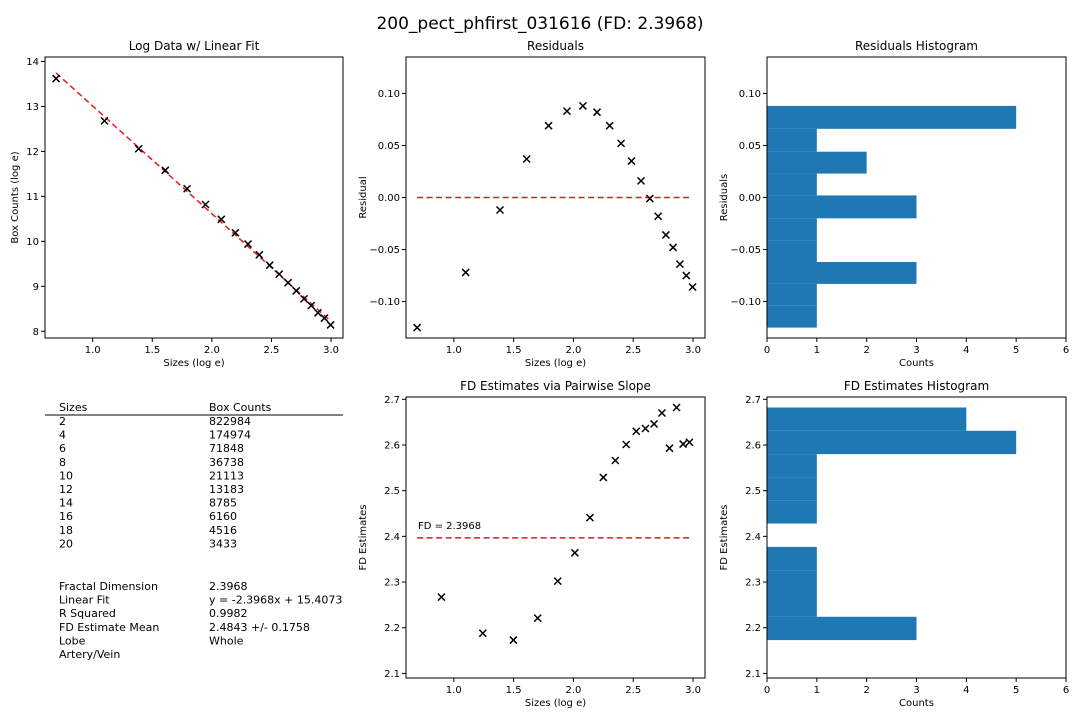  Describe the element at coordinates (15, 197) in the screenshot. I see `y-axis-label: Box Counts (log e)` at that location.